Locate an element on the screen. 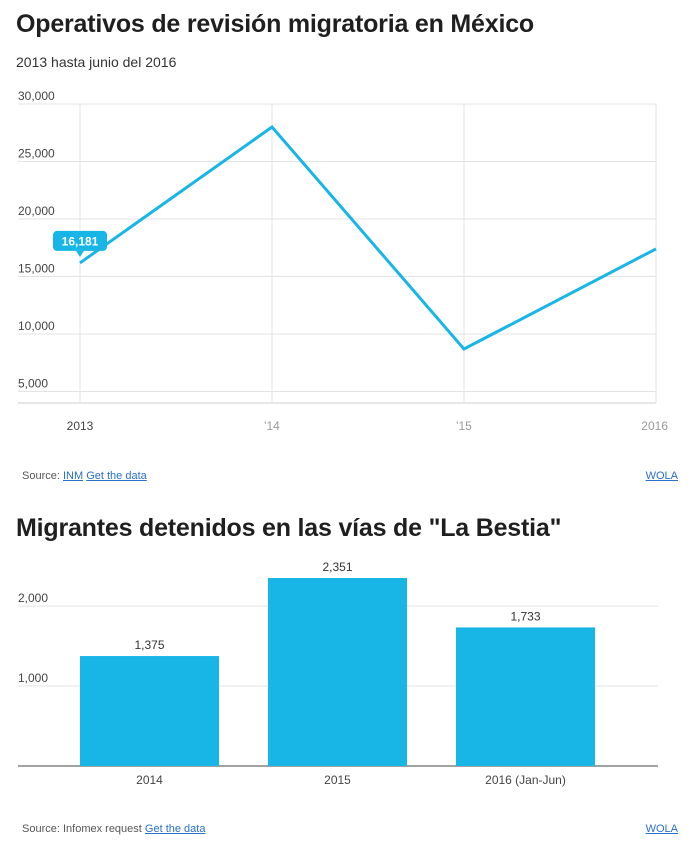 This screenshot has width=700, height=851. x-tick-label: 2013 is located at coordinates (80, 426).